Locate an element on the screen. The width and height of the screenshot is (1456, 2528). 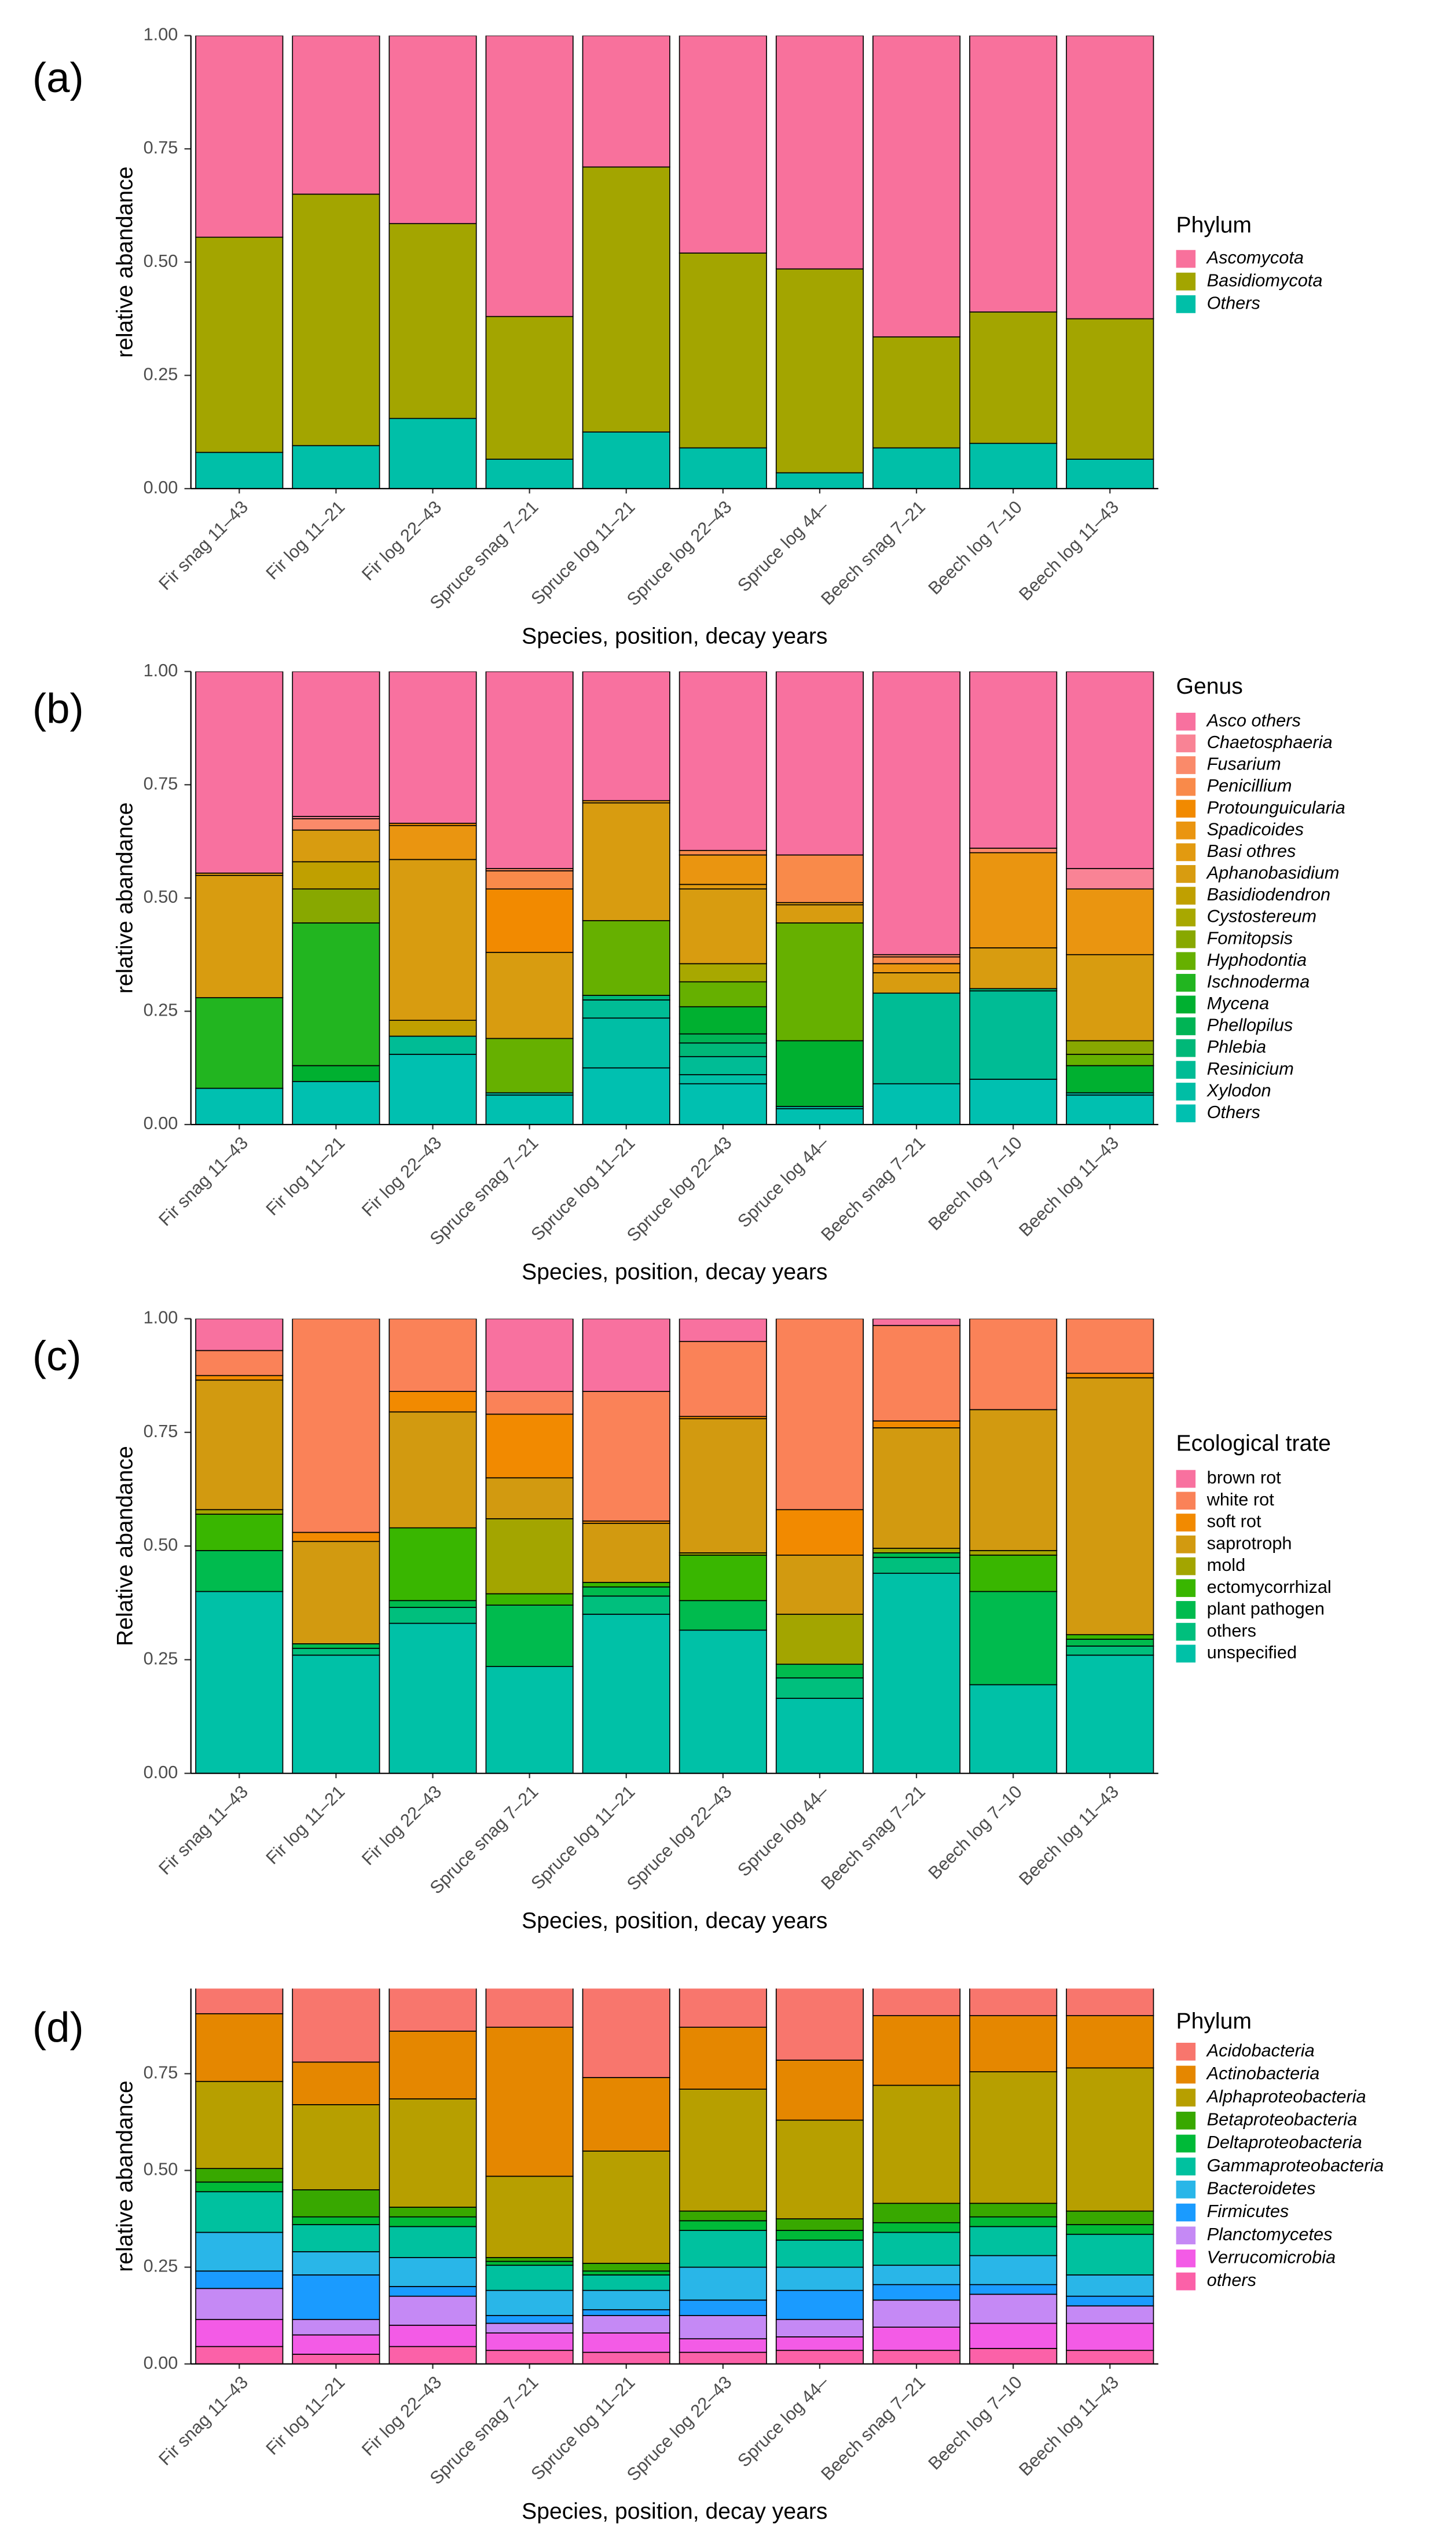
x-tick-label: Beech snag 7–21 is located at coordinates (873, 1838).